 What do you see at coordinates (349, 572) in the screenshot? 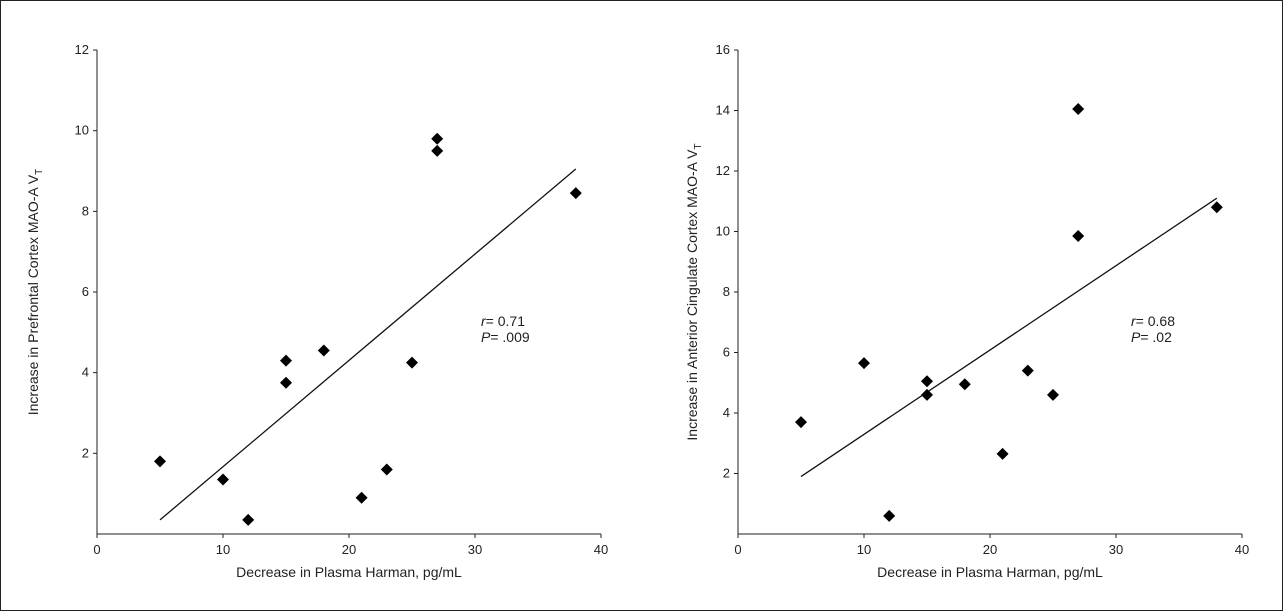
I see `left-chart-x-axis-label: Decrease in Plasma Harman, pg/mL` at bounding box center [349, 572].